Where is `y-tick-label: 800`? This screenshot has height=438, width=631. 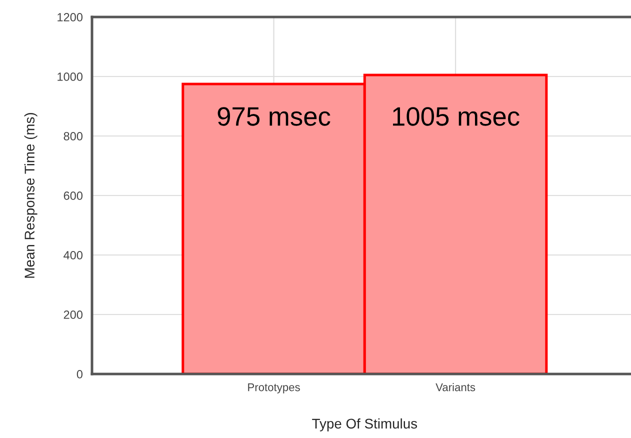 y-tick-label: 800 is located at coordinates (73, 136).